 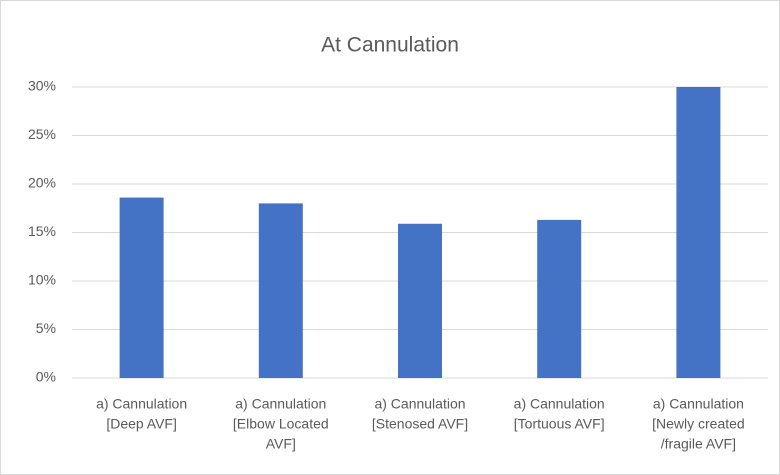 I want to click on y-tick-label: 25%, so click(x=42, y=134).